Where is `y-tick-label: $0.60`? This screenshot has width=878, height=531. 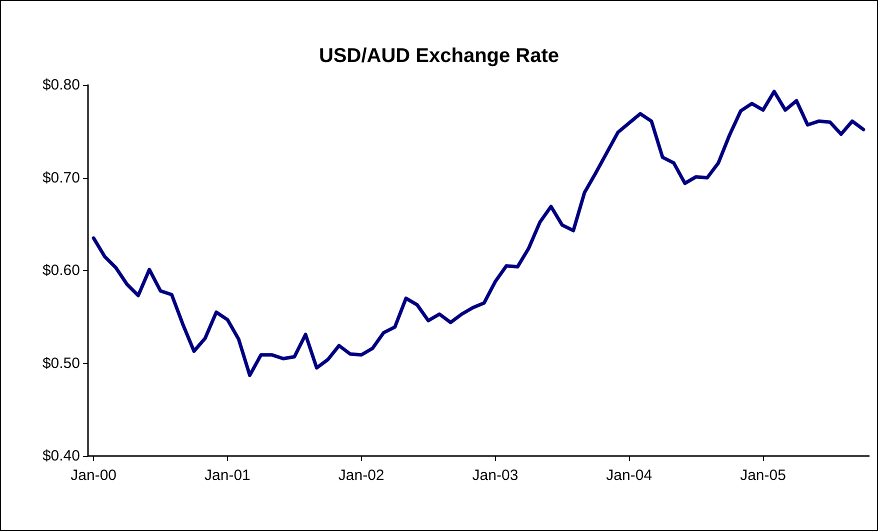
y-tick-label: $0.60 is located at coordinates (61, 270).